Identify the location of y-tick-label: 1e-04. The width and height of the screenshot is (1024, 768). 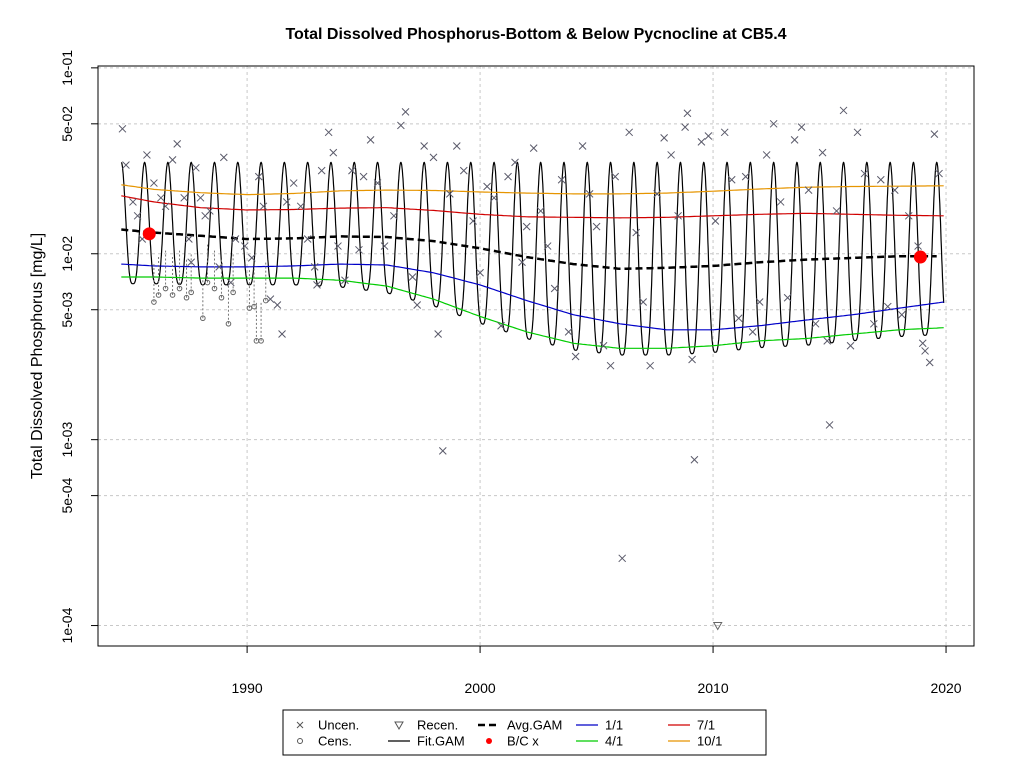
(67, 625).